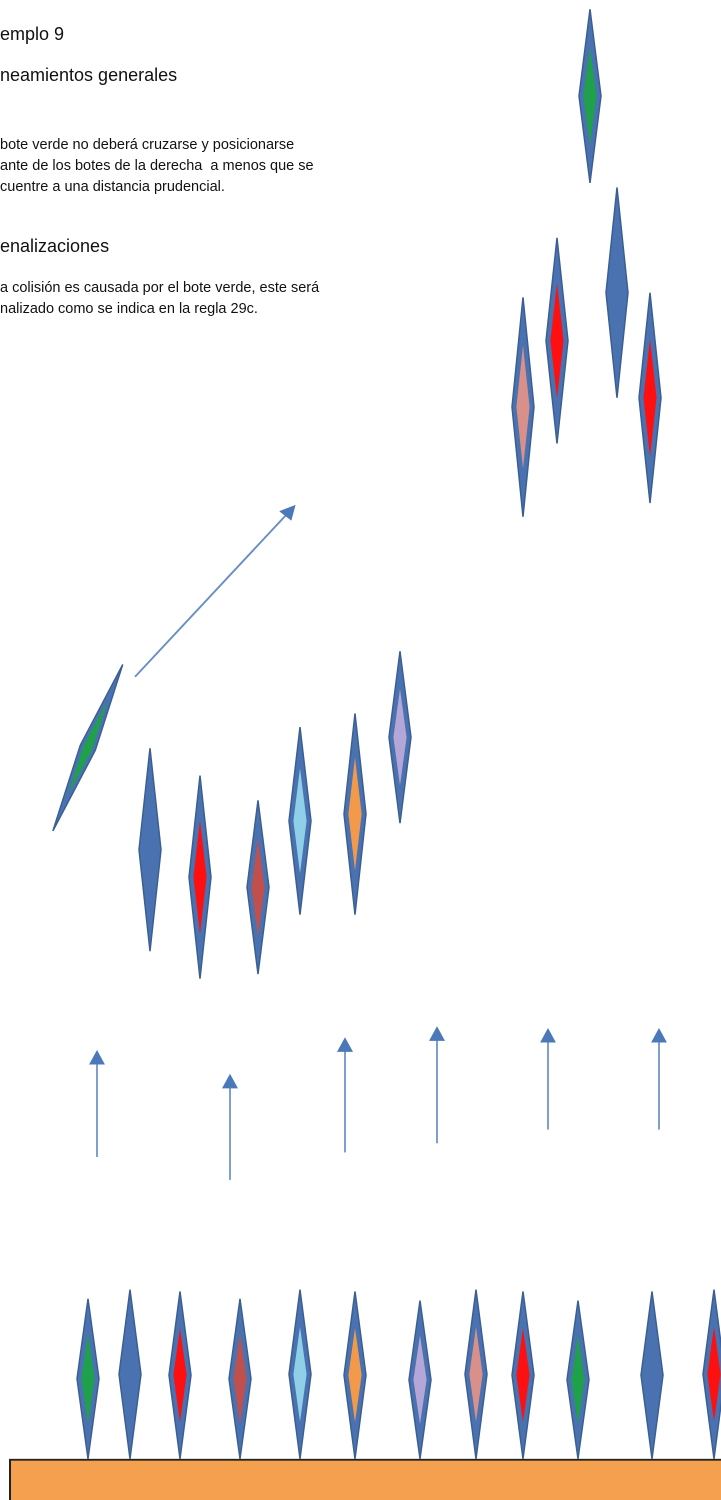  I want to click on heading: enalizaciones, so click(55, 246).